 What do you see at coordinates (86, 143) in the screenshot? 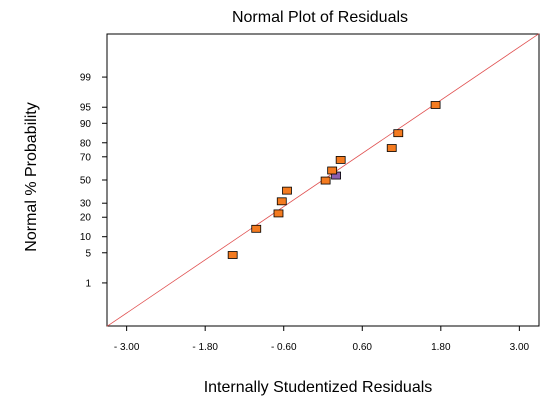
I see `y-tick-label: 80` at bounding box center [86, 143].